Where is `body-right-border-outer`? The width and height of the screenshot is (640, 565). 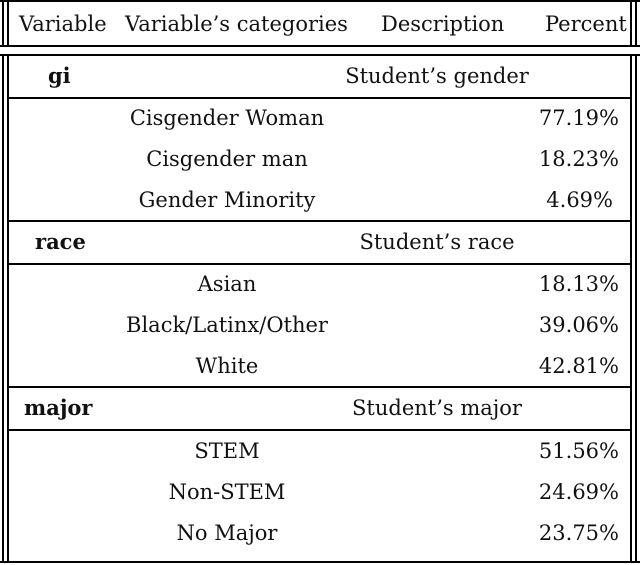 body-right-border-outer is located at coordinates (636, 308).